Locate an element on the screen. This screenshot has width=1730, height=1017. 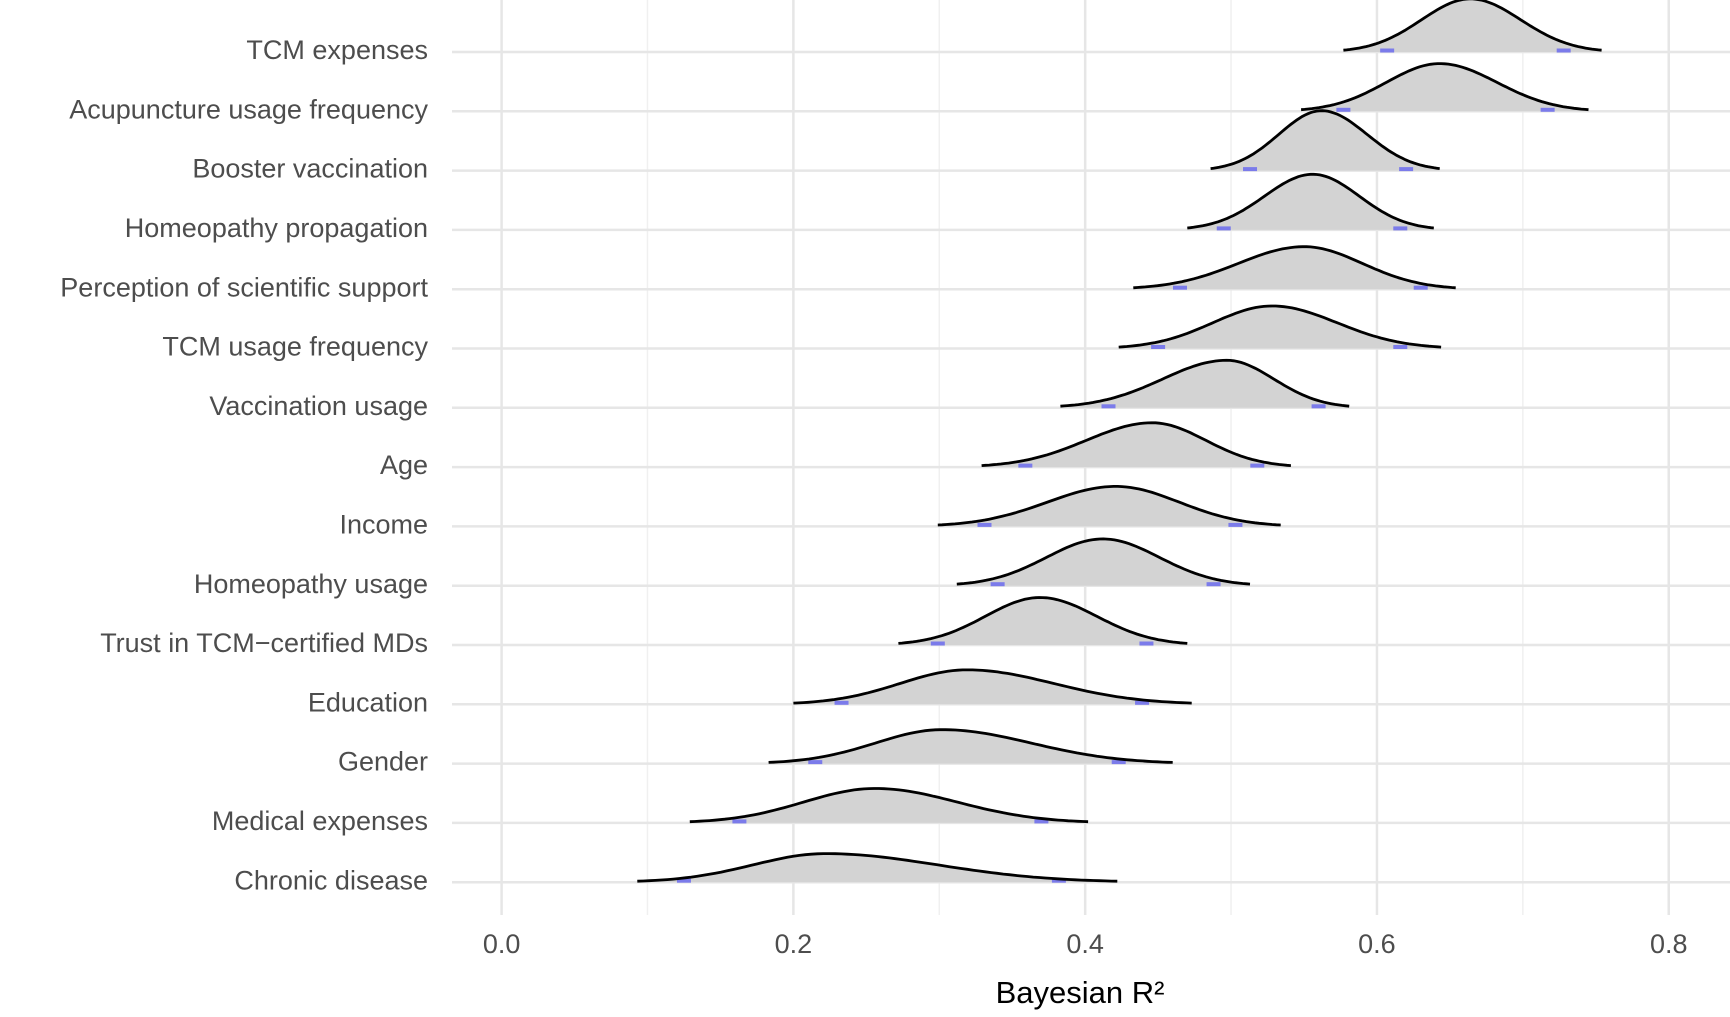
y-tick-label: Homeopathy propagation is located at coordinates (276, 228).